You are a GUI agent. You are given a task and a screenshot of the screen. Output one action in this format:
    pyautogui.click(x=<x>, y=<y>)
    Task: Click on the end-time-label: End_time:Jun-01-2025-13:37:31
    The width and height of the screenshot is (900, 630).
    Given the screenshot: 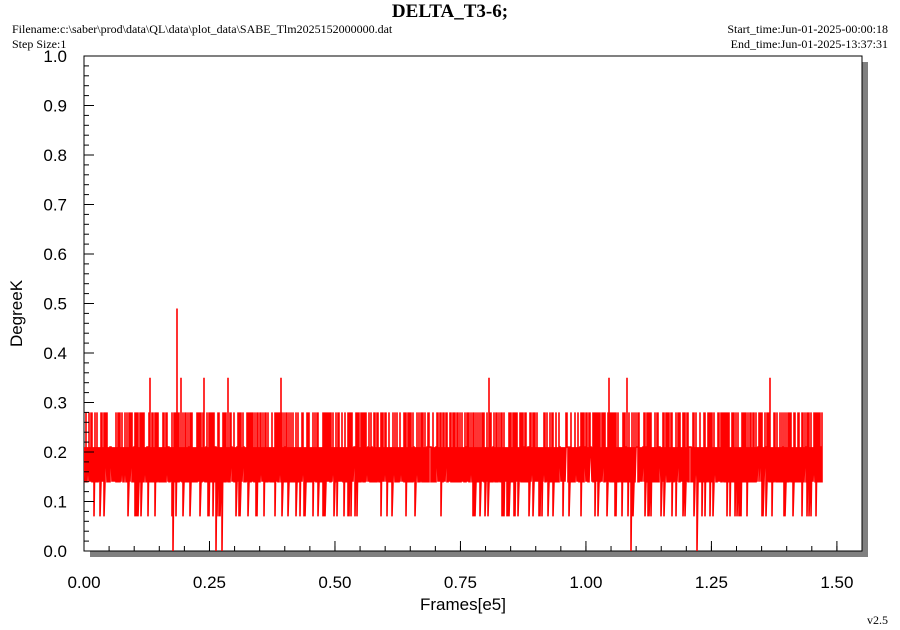 What is the action you would take?
    pyautogui.click(x=809, y=44)
    